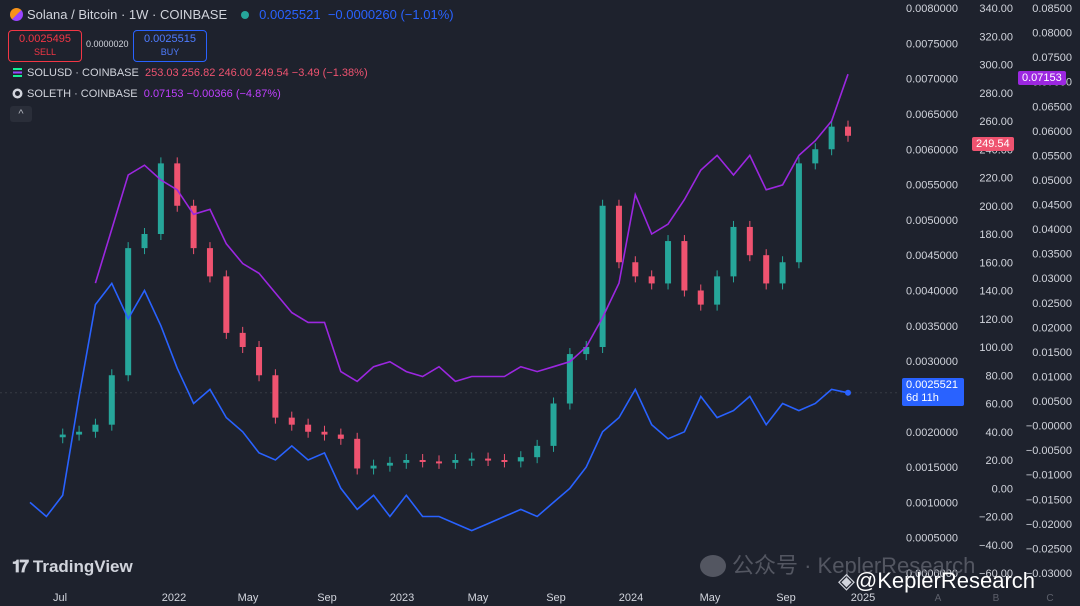 This screenshot has height=606, width=1080. What do you see at coordinates (854, 565) in the screenshot?
I see `watermark-text: 公众号 · KeplerResearch` at bounding box center [854, 565].